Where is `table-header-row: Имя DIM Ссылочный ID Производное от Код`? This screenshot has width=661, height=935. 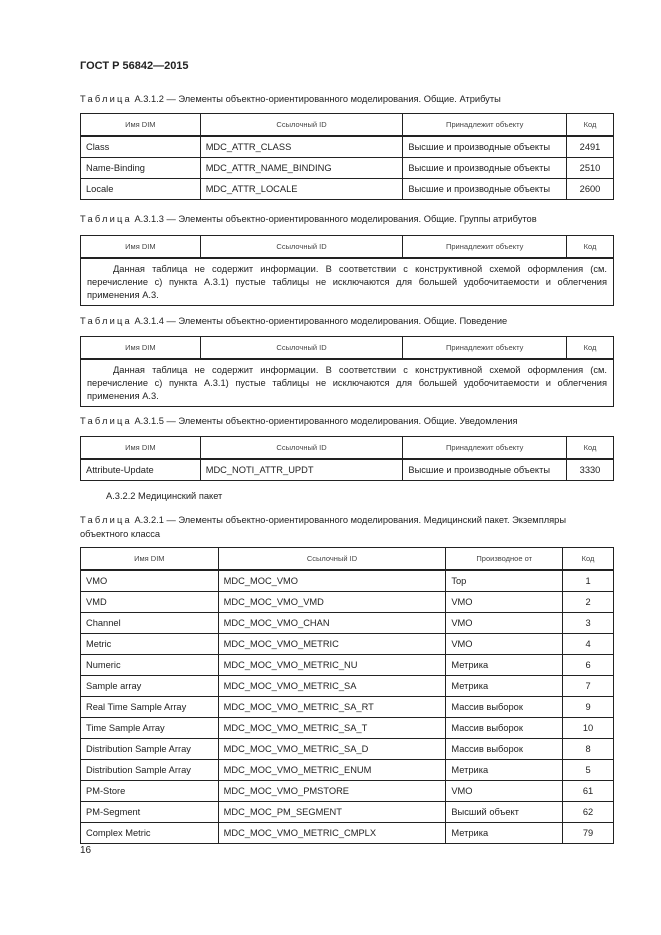 table-header-row: Имя DIM Ссылочный ID Производное от Код is located at coordinates (347, 559).